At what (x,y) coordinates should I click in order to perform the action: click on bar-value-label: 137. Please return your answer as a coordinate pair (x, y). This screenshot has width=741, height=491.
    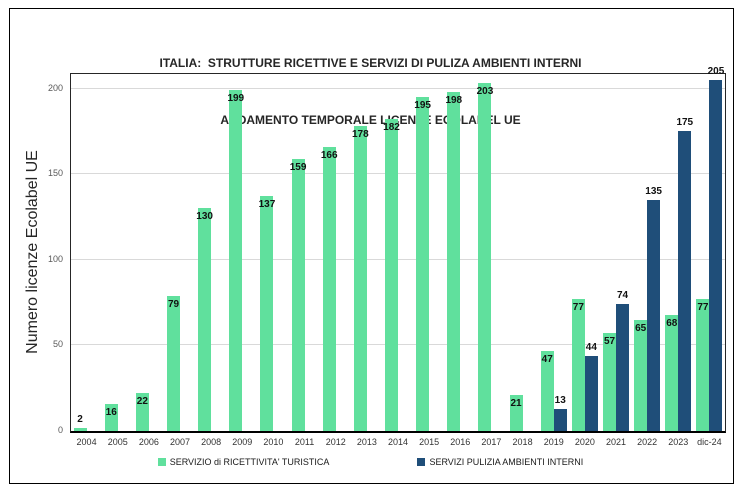
    Looking at the image, I should click on (267, 205).